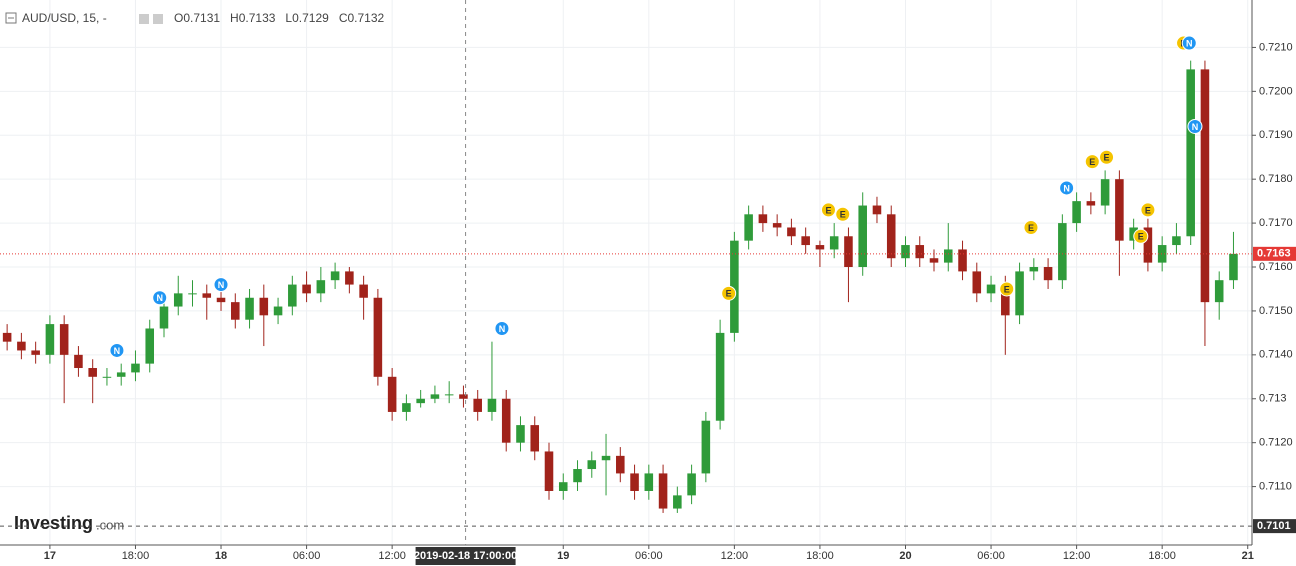 The width and height of the screenshot is (1296, 566). I want to click on x-tick-label: 17, so click(50, 556).